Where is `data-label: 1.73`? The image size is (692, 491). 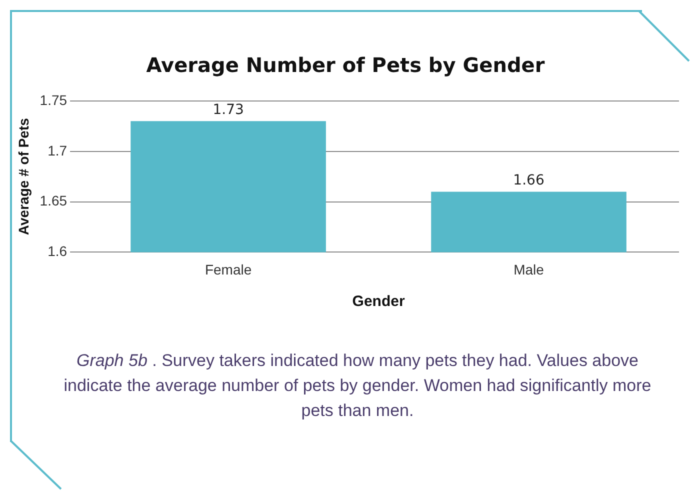
data-label: 1.73 is located at coordinates (228, 110).